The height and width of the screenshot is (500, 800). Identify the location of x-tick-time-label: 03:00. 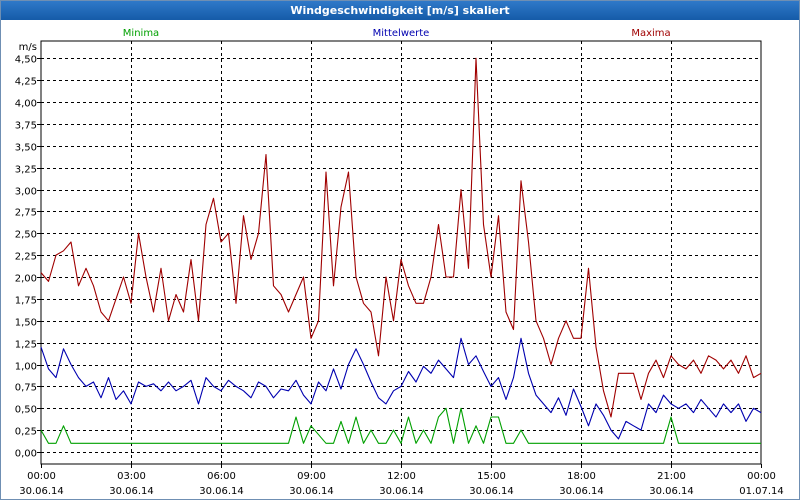
(131, 476).